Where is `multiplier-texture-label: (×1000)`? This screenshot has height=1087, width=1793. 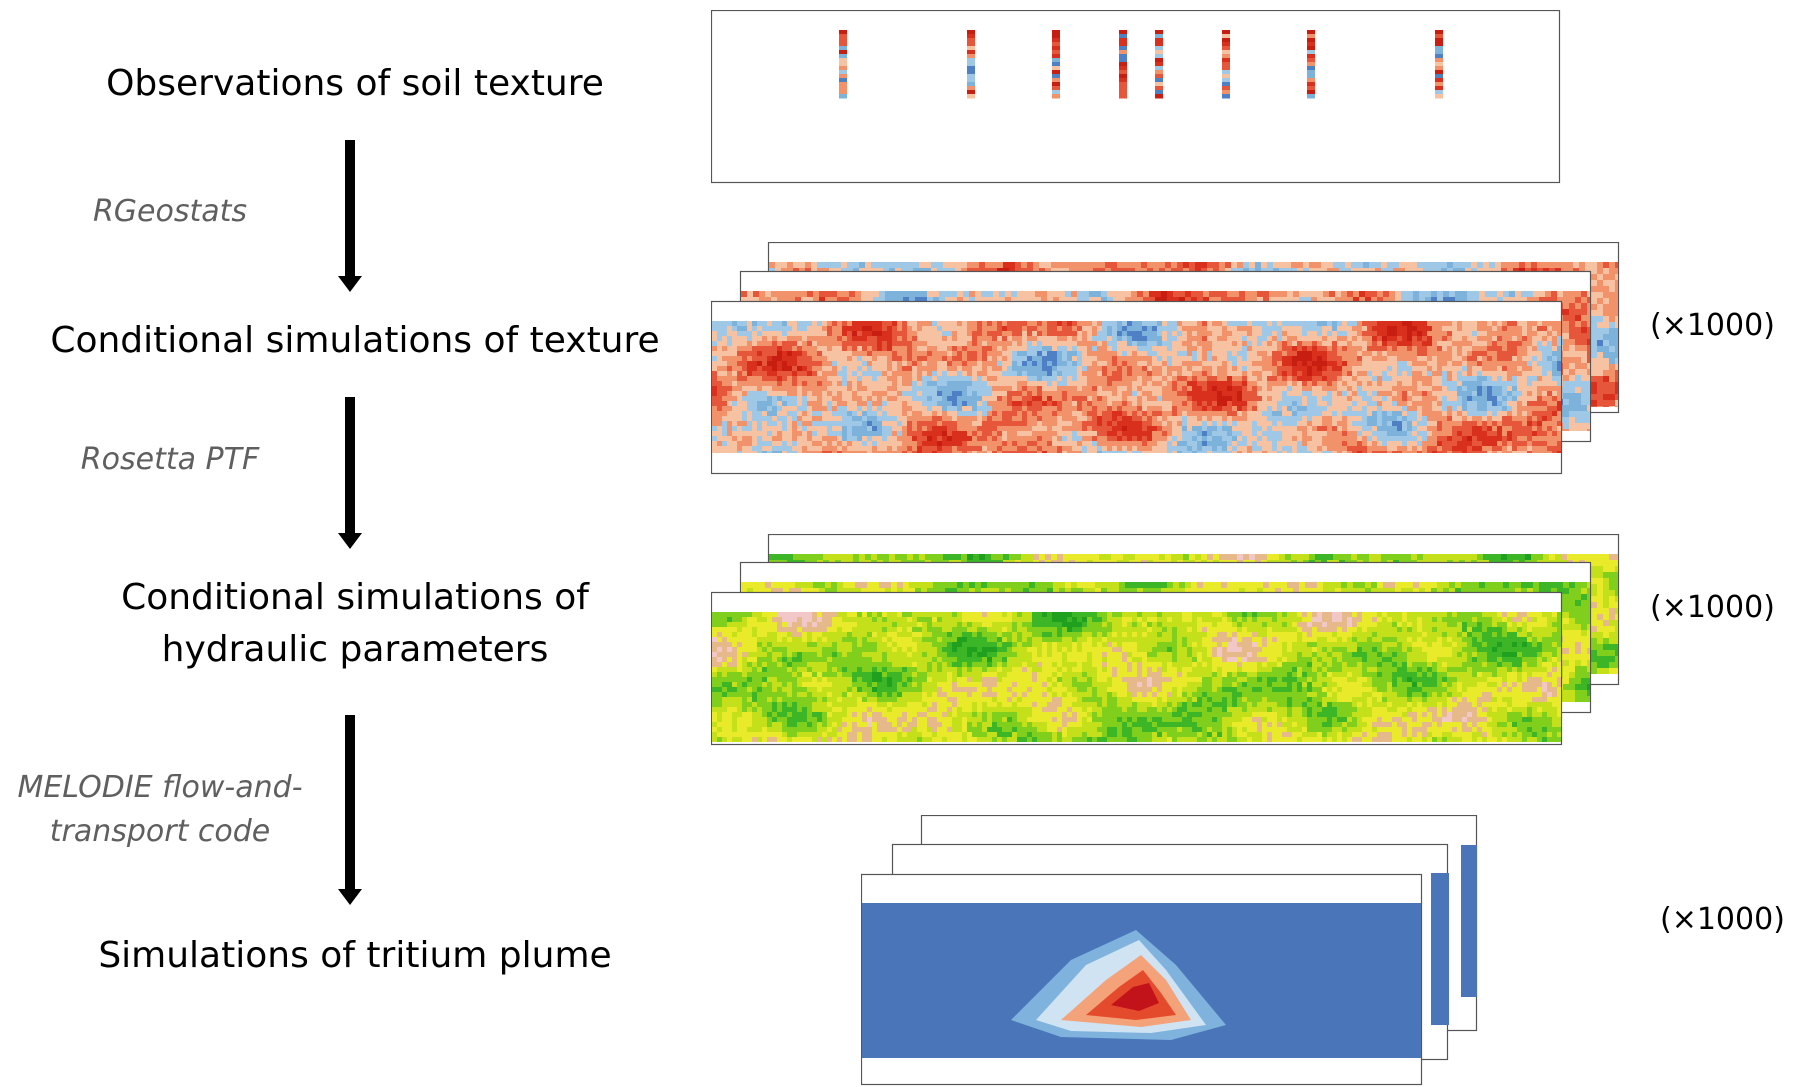 multiplier-texture-label: (×1000) is located at coordinates (1712, 325).